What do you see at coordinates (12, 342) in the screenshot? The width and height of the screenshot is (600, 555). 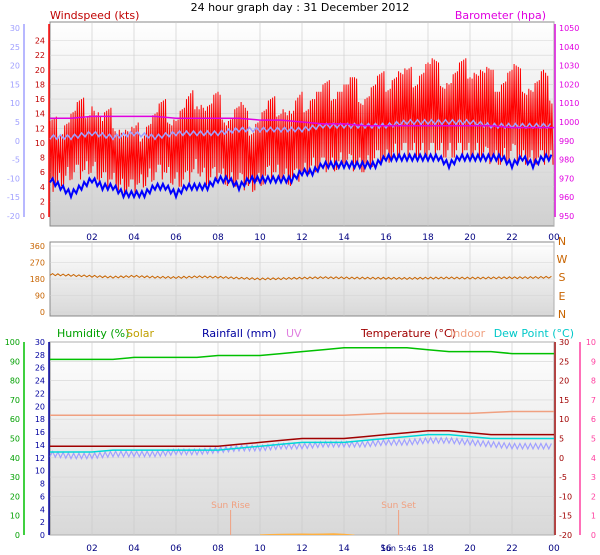 I see `humidity-tick-label: 100` at bounding box center [12, 342].